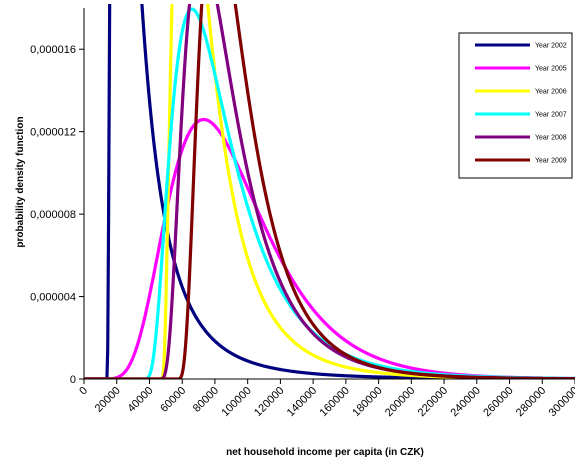 Image resolution: width=575 pixels, height=463 pixels. I want to click on y-tick-label: 0, so click(73, 380).